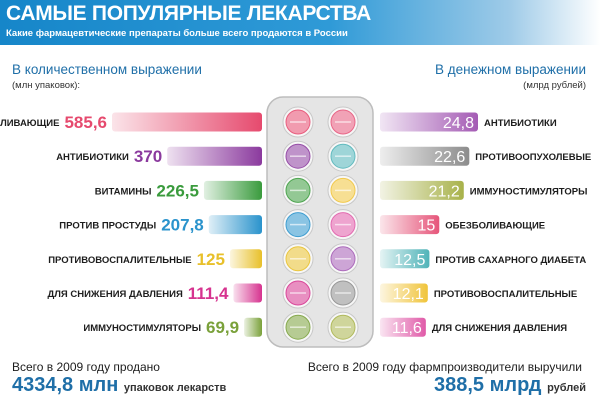  I want to click on footer-right-unit: млрд, so click(515, 385).